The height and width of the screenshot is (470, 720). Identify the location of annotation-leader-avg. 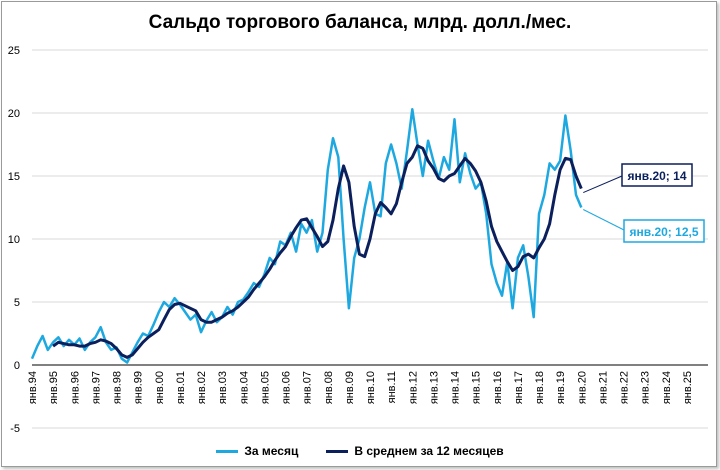
(603, 184).